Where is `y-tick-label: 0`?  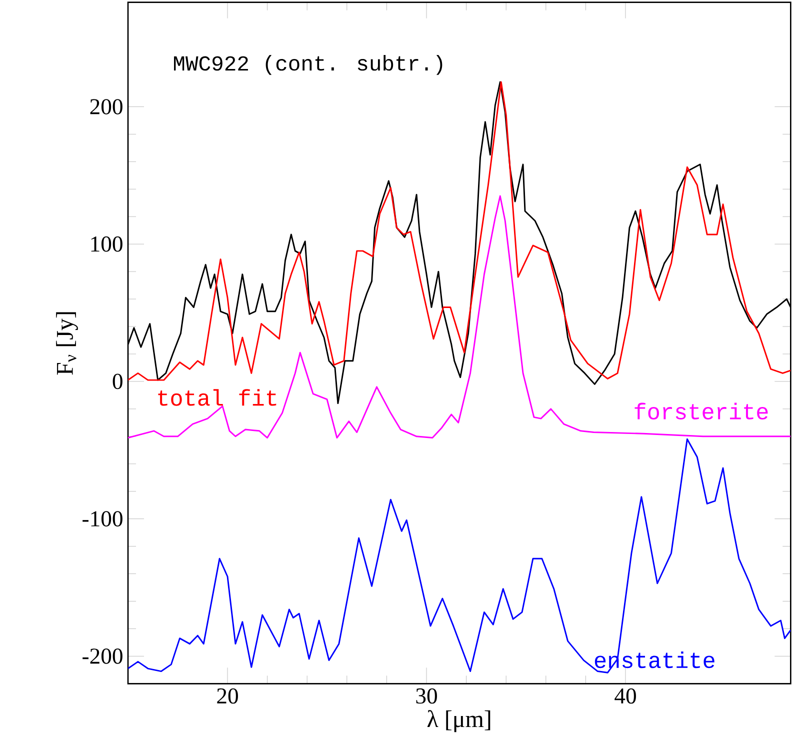 y-tick-label: 0 is located at coordinates (117, 382).